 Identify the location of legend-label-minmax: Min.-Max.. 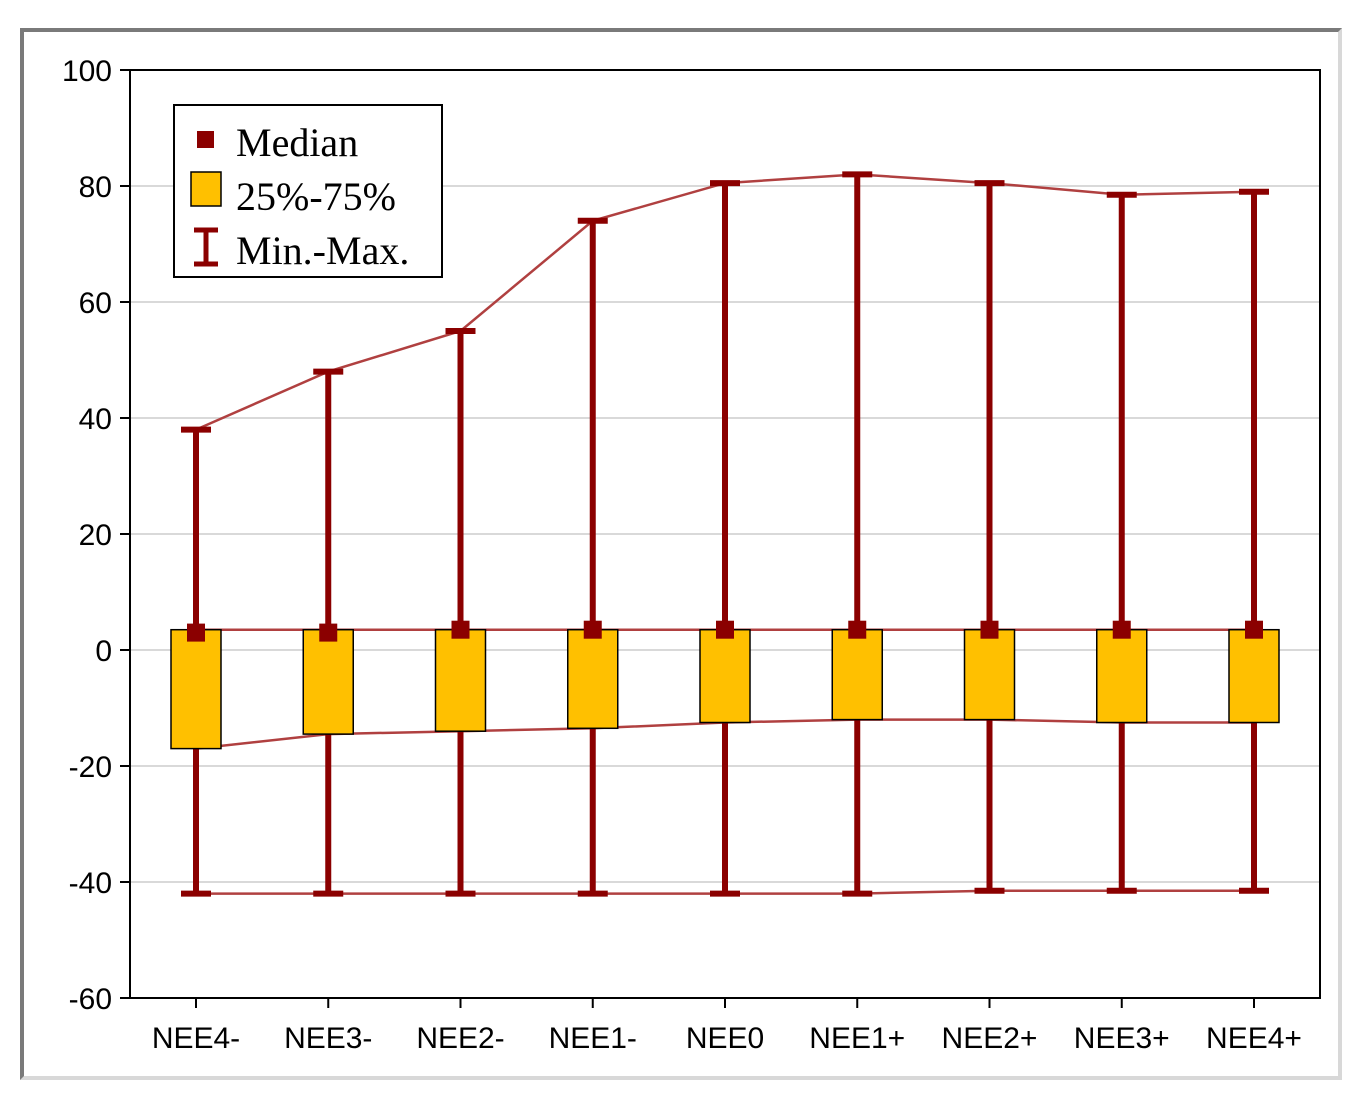
(322, 250).